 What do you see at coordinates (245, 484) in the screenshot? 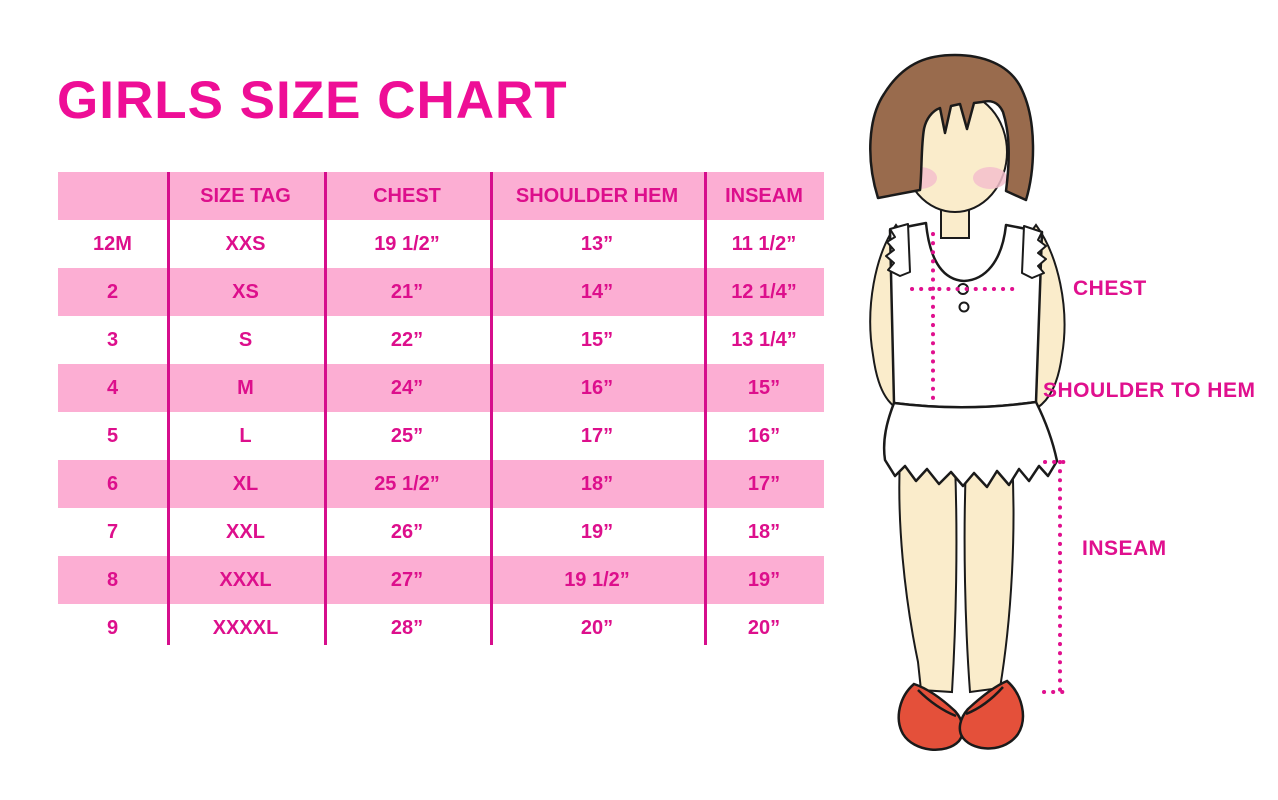
I see `size-value-cell: XL` at bounding box center [245, 484].